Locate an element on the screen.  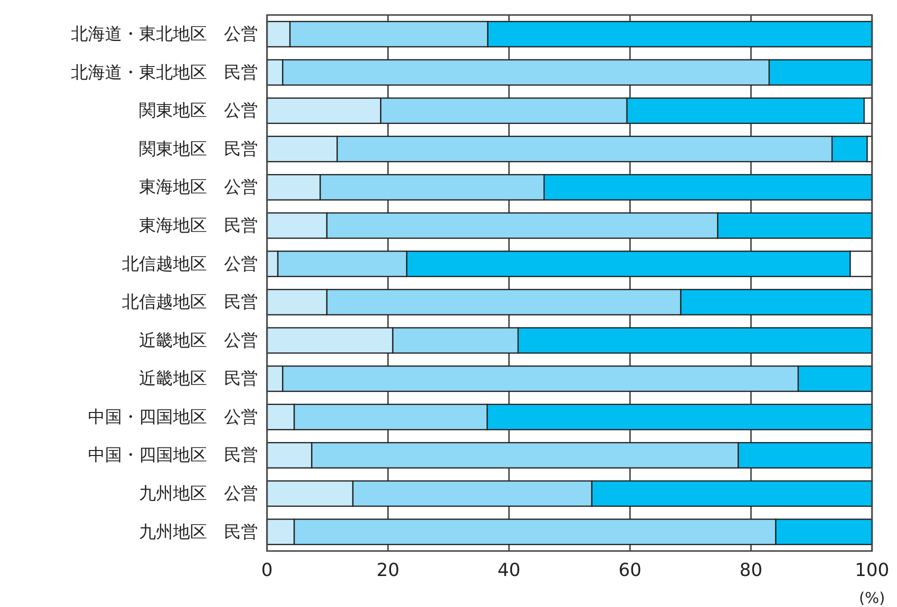
y-tick-label: 中国・四国地区 公営 is located at coordinates (173, 417).